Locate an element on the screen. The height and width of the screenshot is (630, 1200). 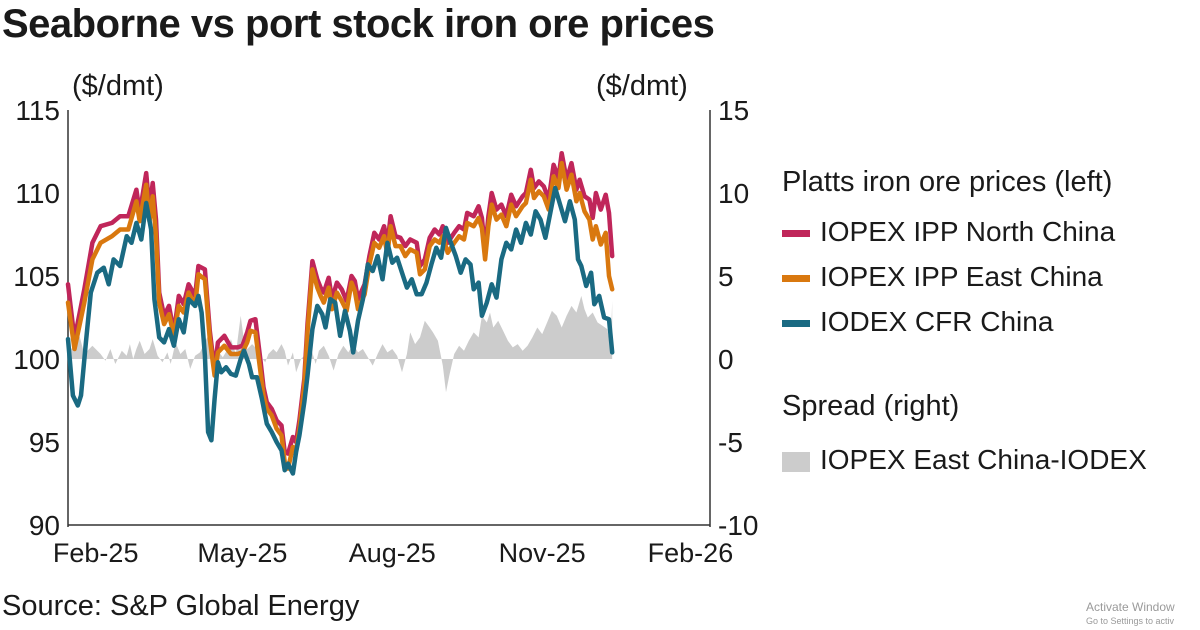
spread-area is located at coordinates (340, 344).